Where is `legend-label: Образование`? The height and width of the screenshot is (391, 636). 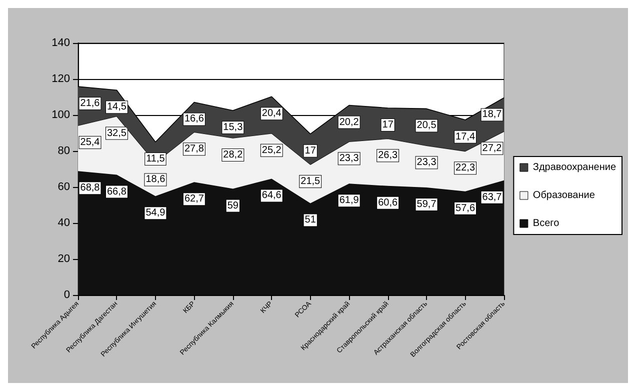 legend-label: Образование is located at coordinates (564, 195).